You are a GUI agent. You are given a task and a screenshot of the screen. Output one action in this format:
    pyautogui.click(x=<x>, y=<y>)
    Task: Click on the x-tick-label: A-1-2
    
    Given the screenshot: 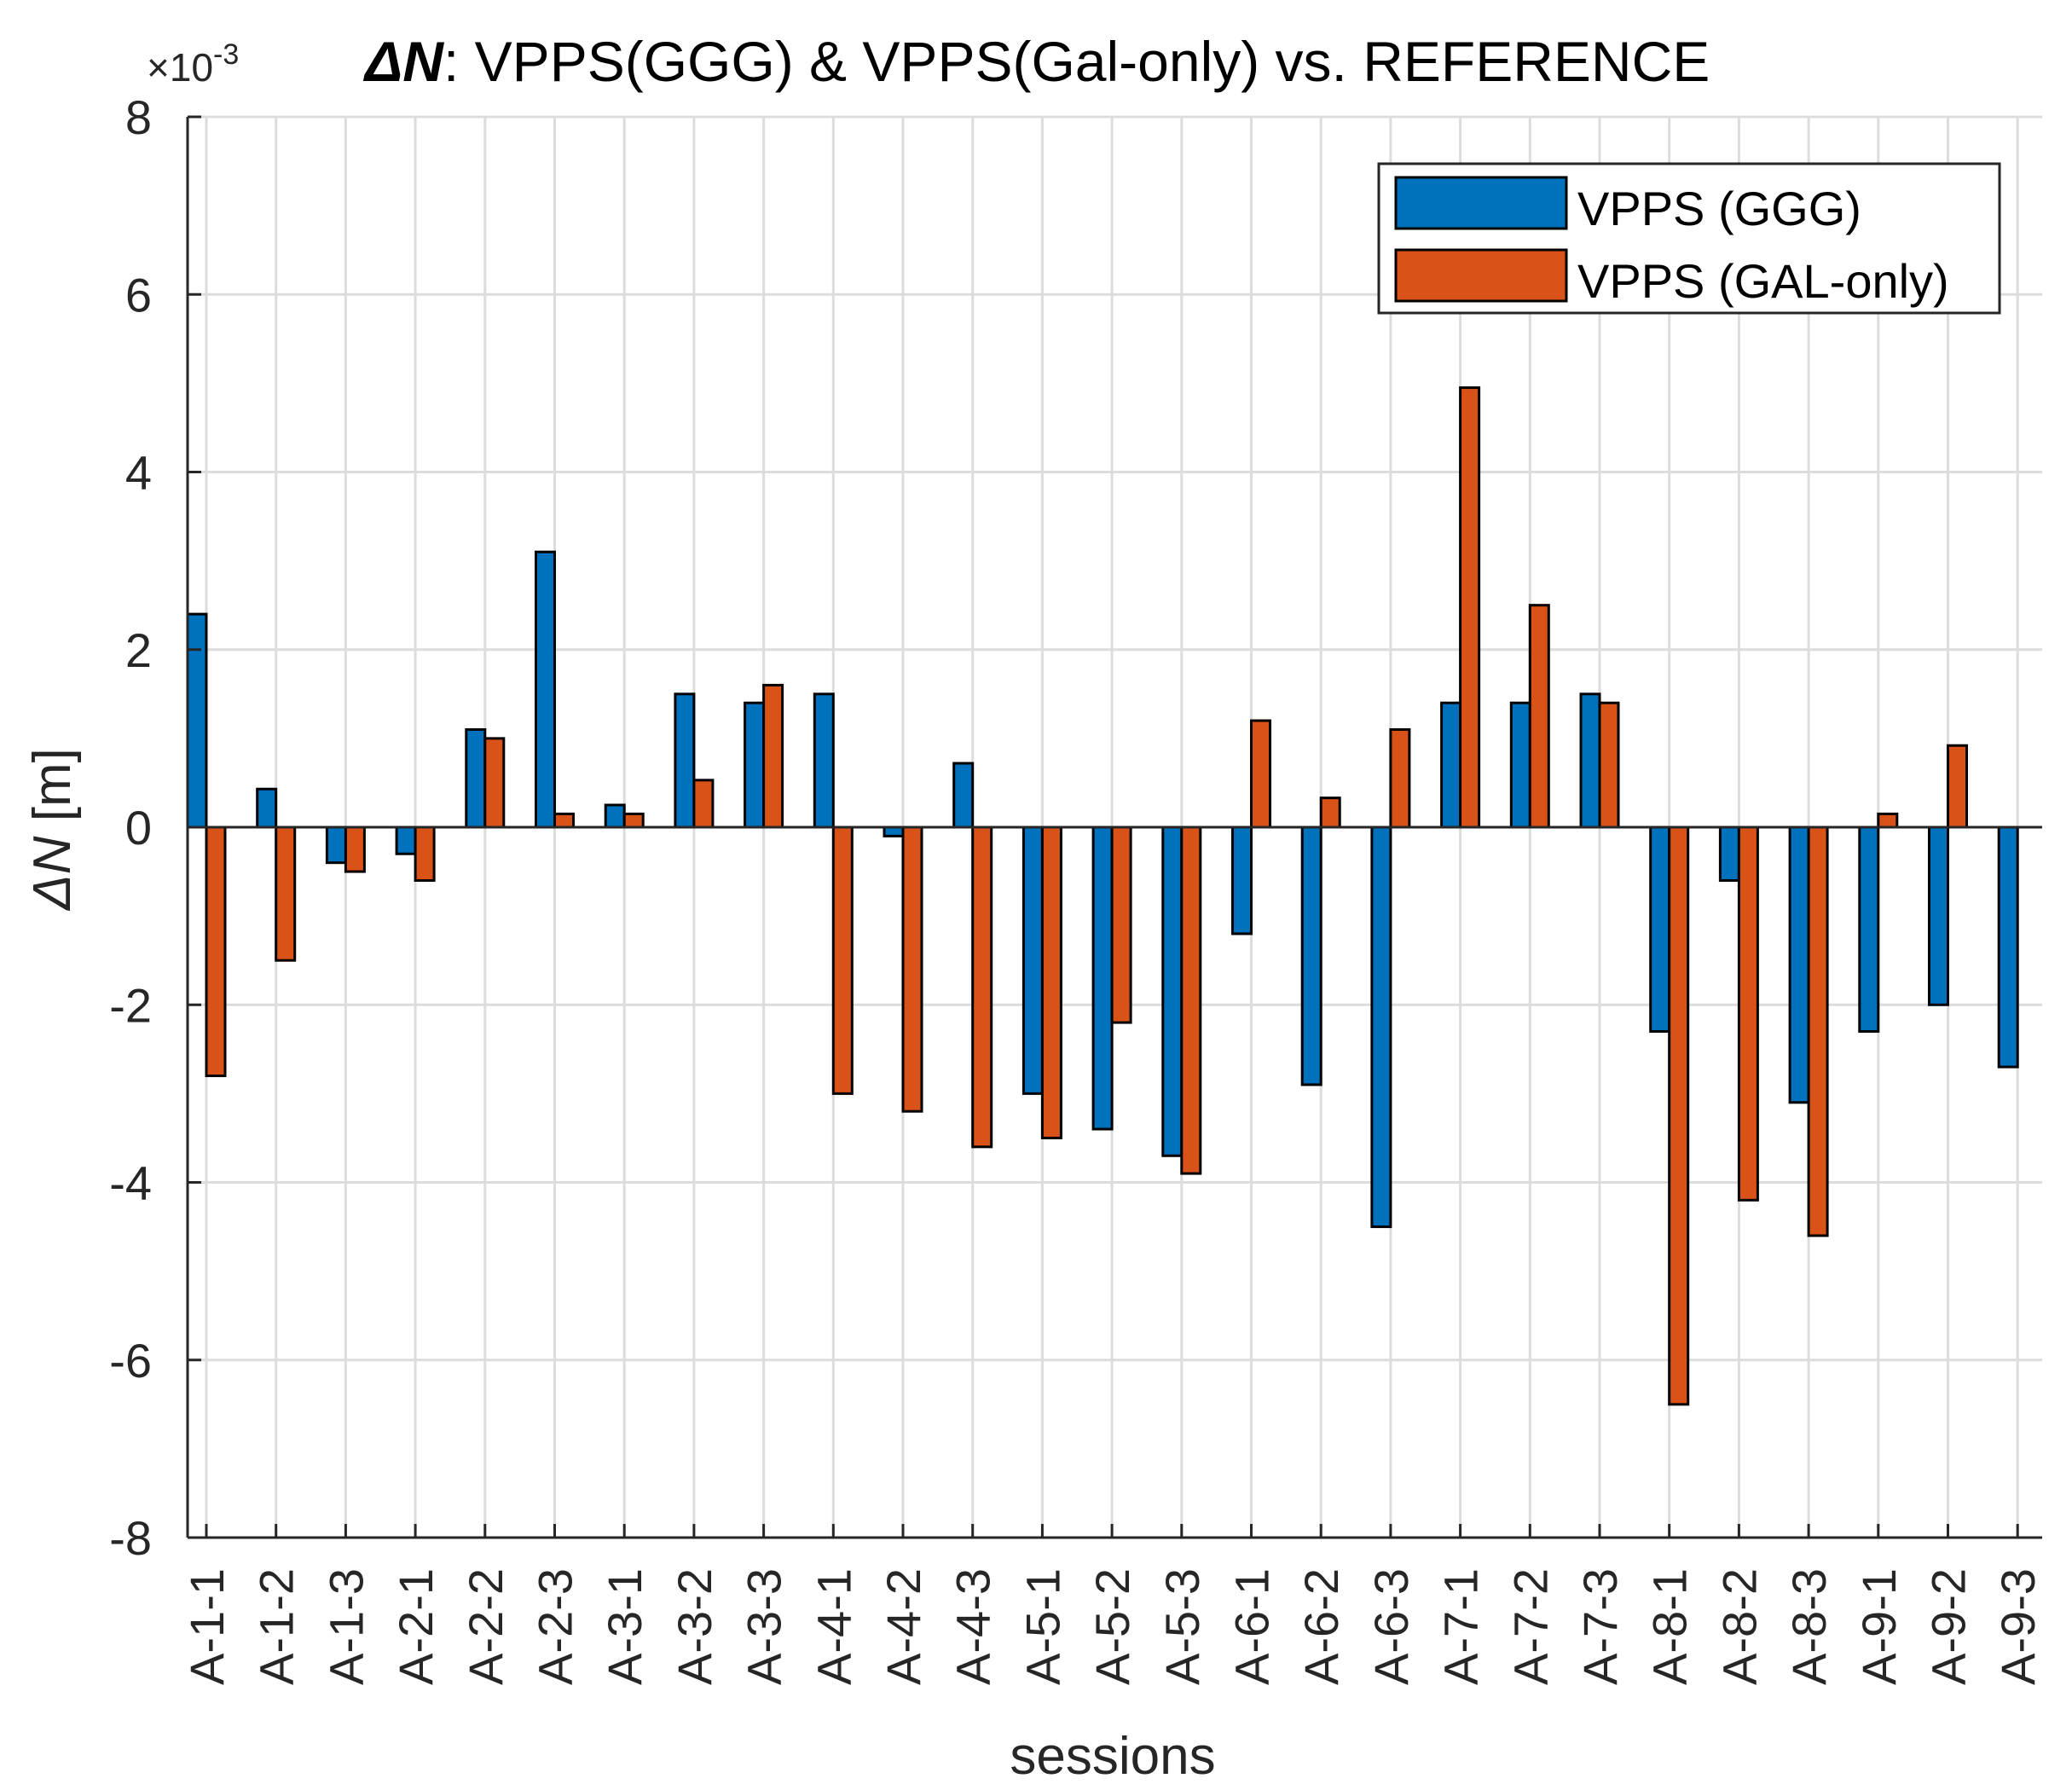 What is the action you would take?
    pyautogui.click(x=277, y=1626)
    